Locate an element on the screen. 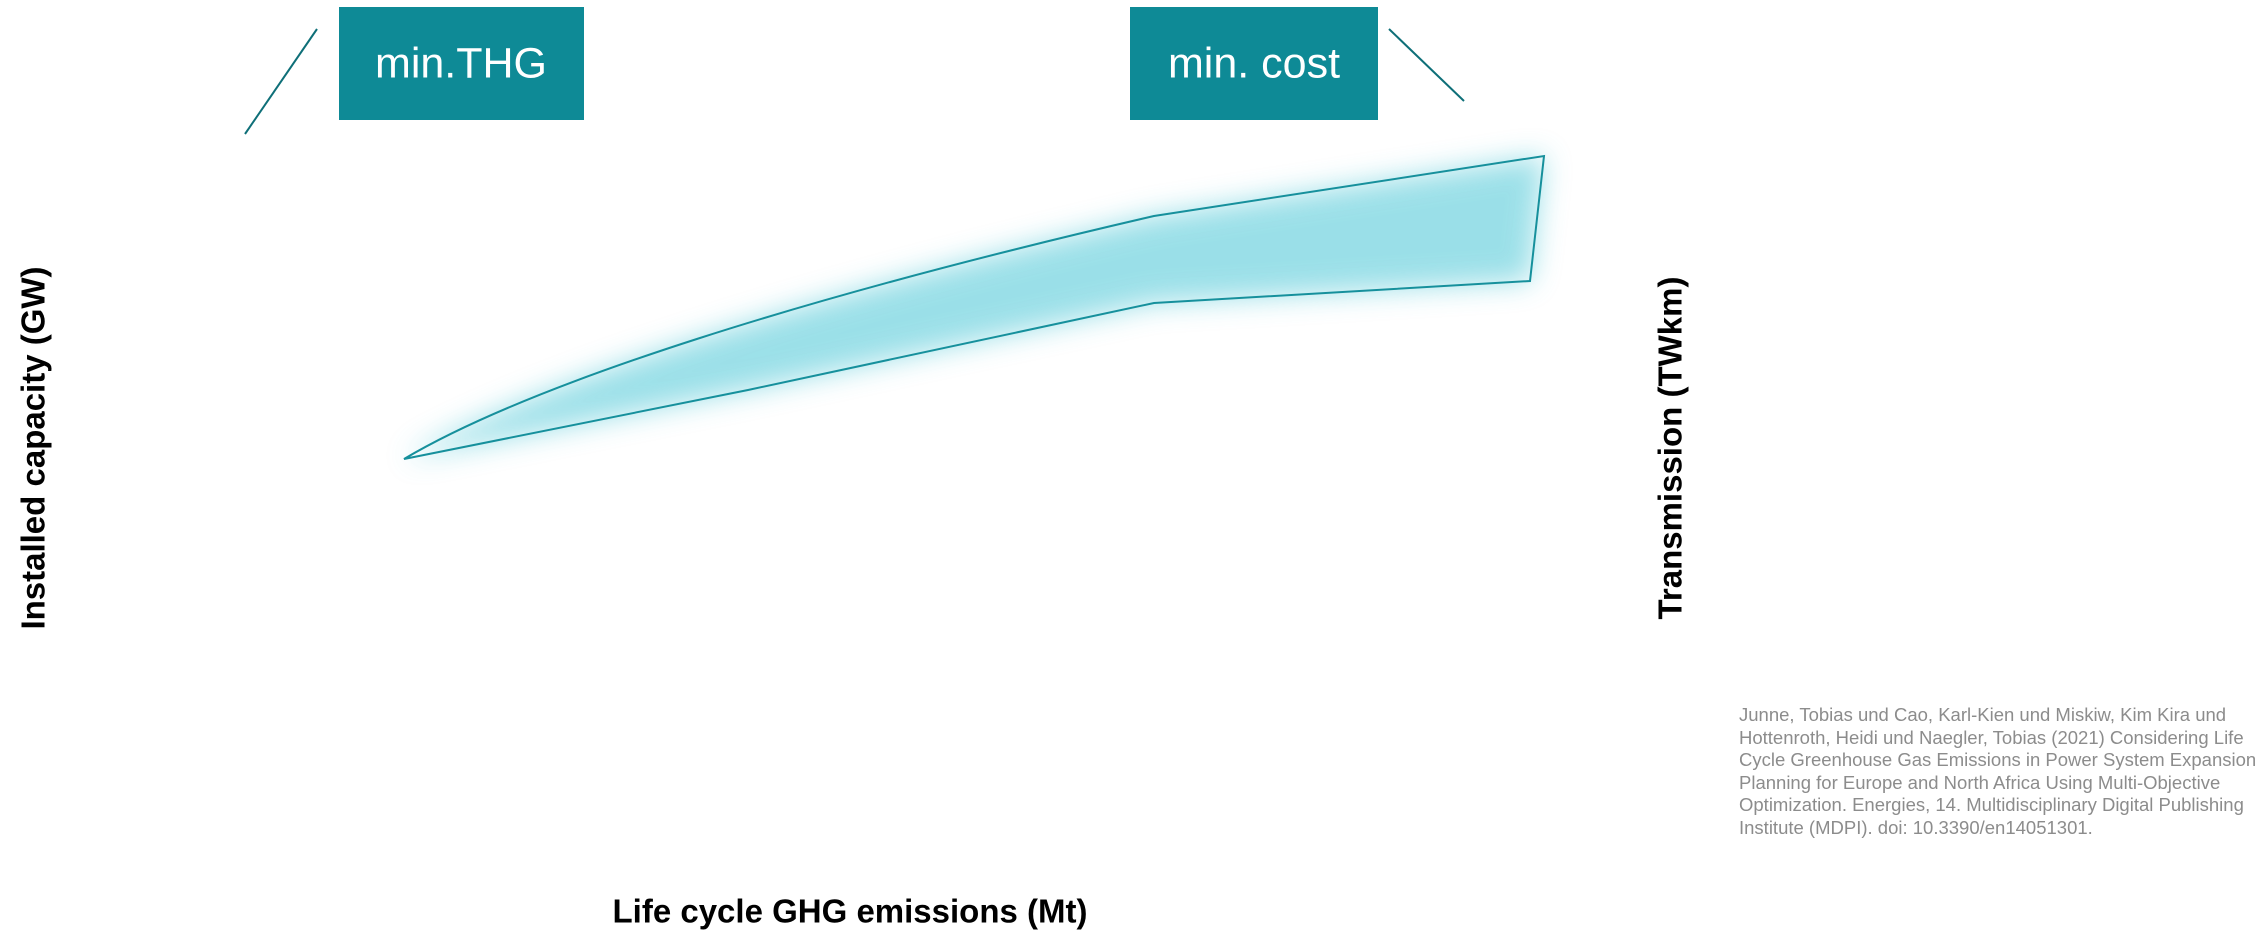  annotation: min.THG is located at coordinates (461, 63).